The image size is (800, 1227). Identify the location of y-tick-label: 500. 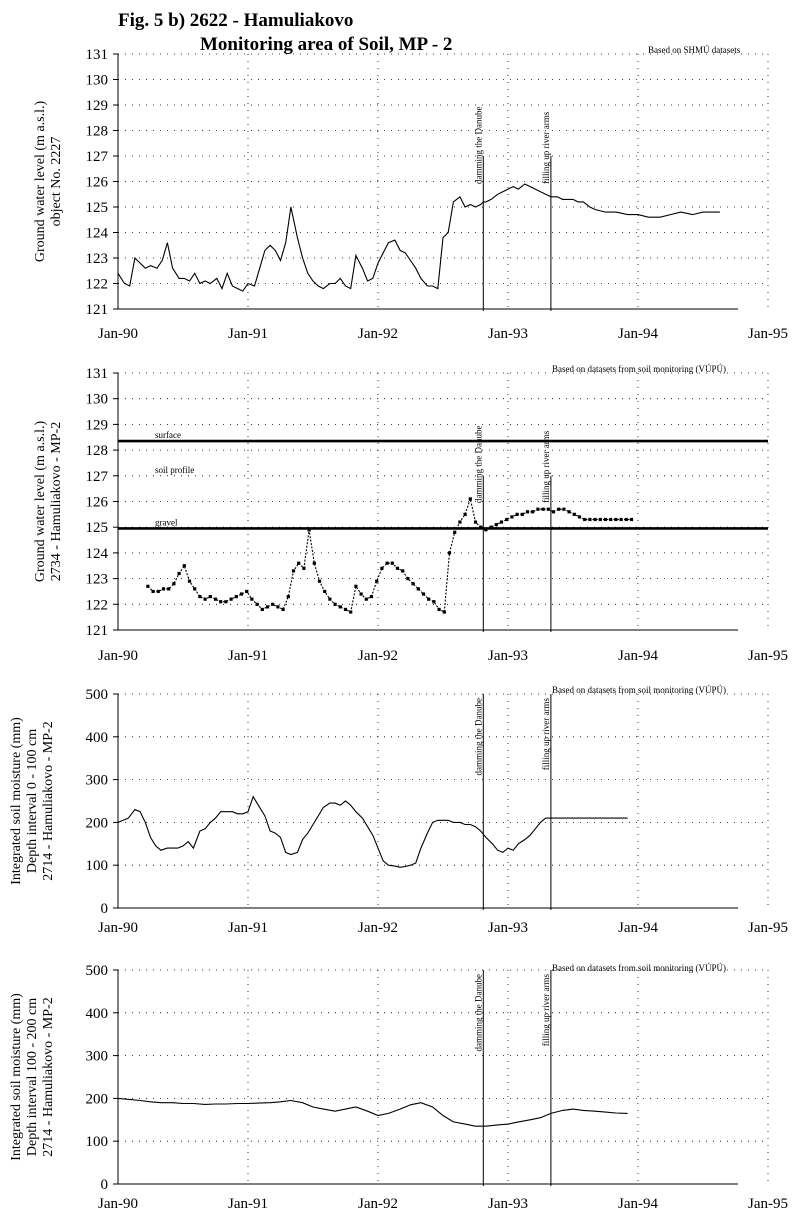
(97, 695).